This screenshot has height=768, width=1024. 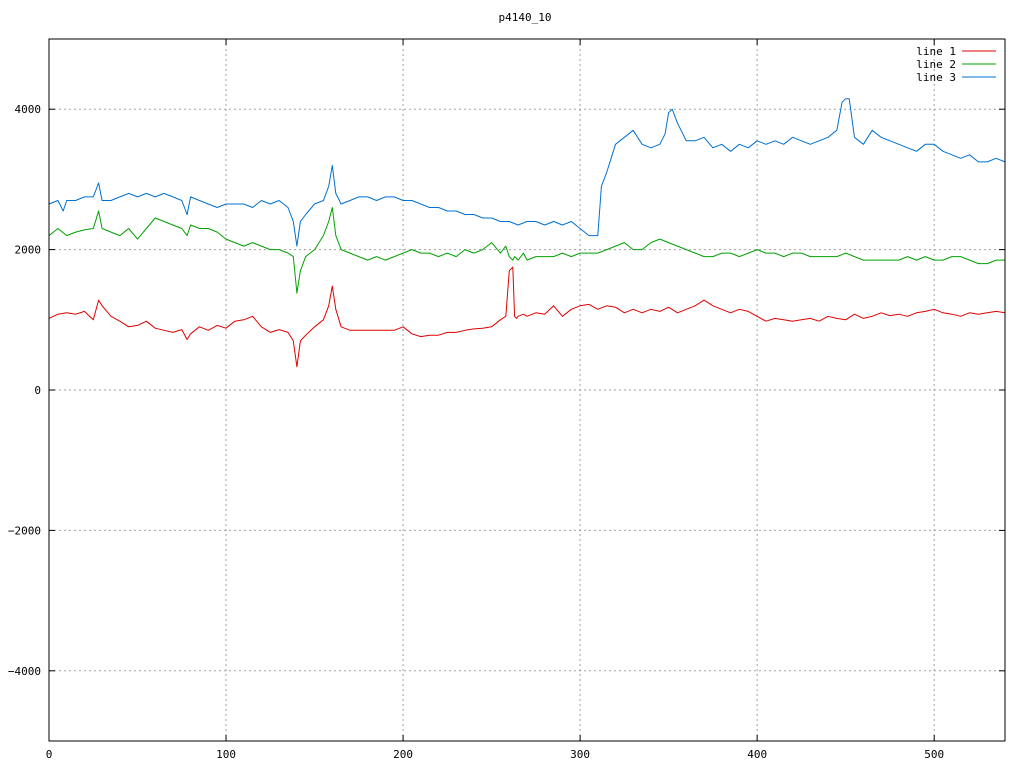 I want to click on x-tick-label: 100, so click(x=226, y=754).